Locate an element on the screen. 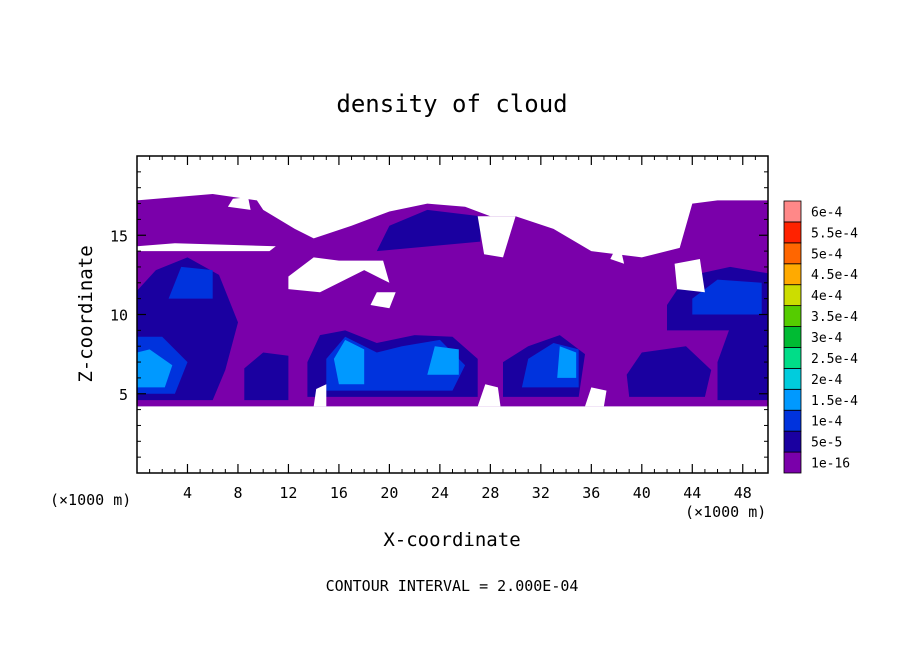  y-axis-title: Z-coordinate is located at coordinates (86, 313).